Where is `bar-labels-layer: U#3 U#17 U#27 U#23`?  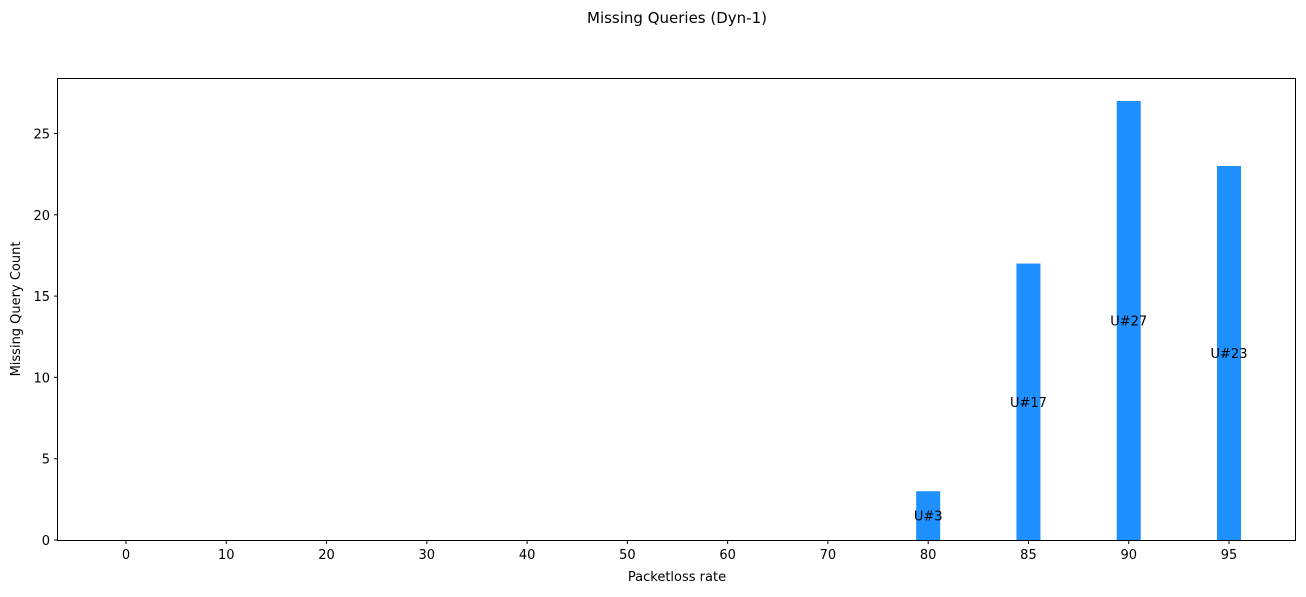 bar-labels-layer: U#3 U#17 U#27 U#23 is located at coordinates (1081, 419).